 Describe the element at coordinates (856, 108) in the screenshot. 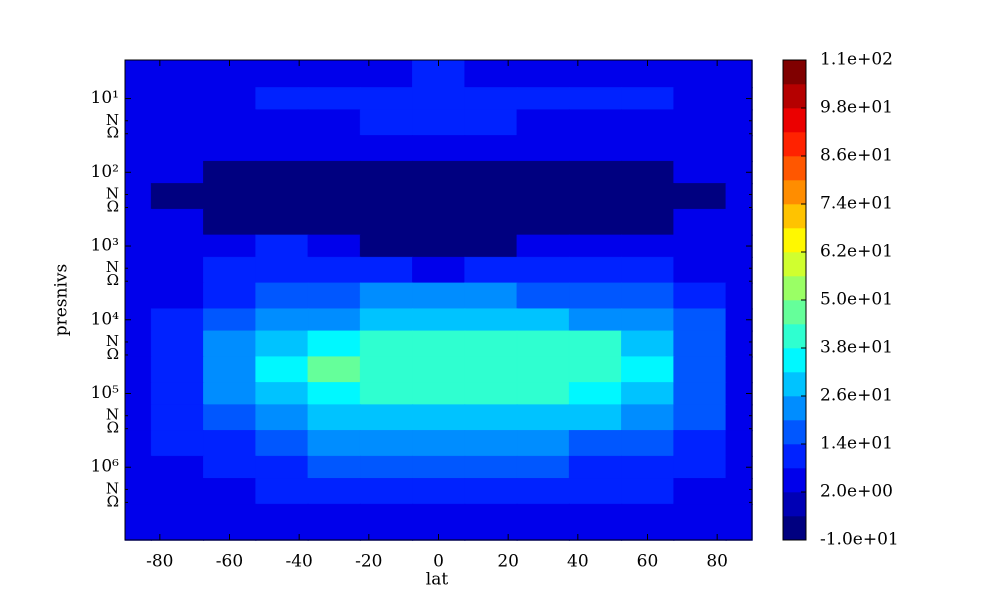

I see `colorbar-tick-label: 9.8e+01` at that location.